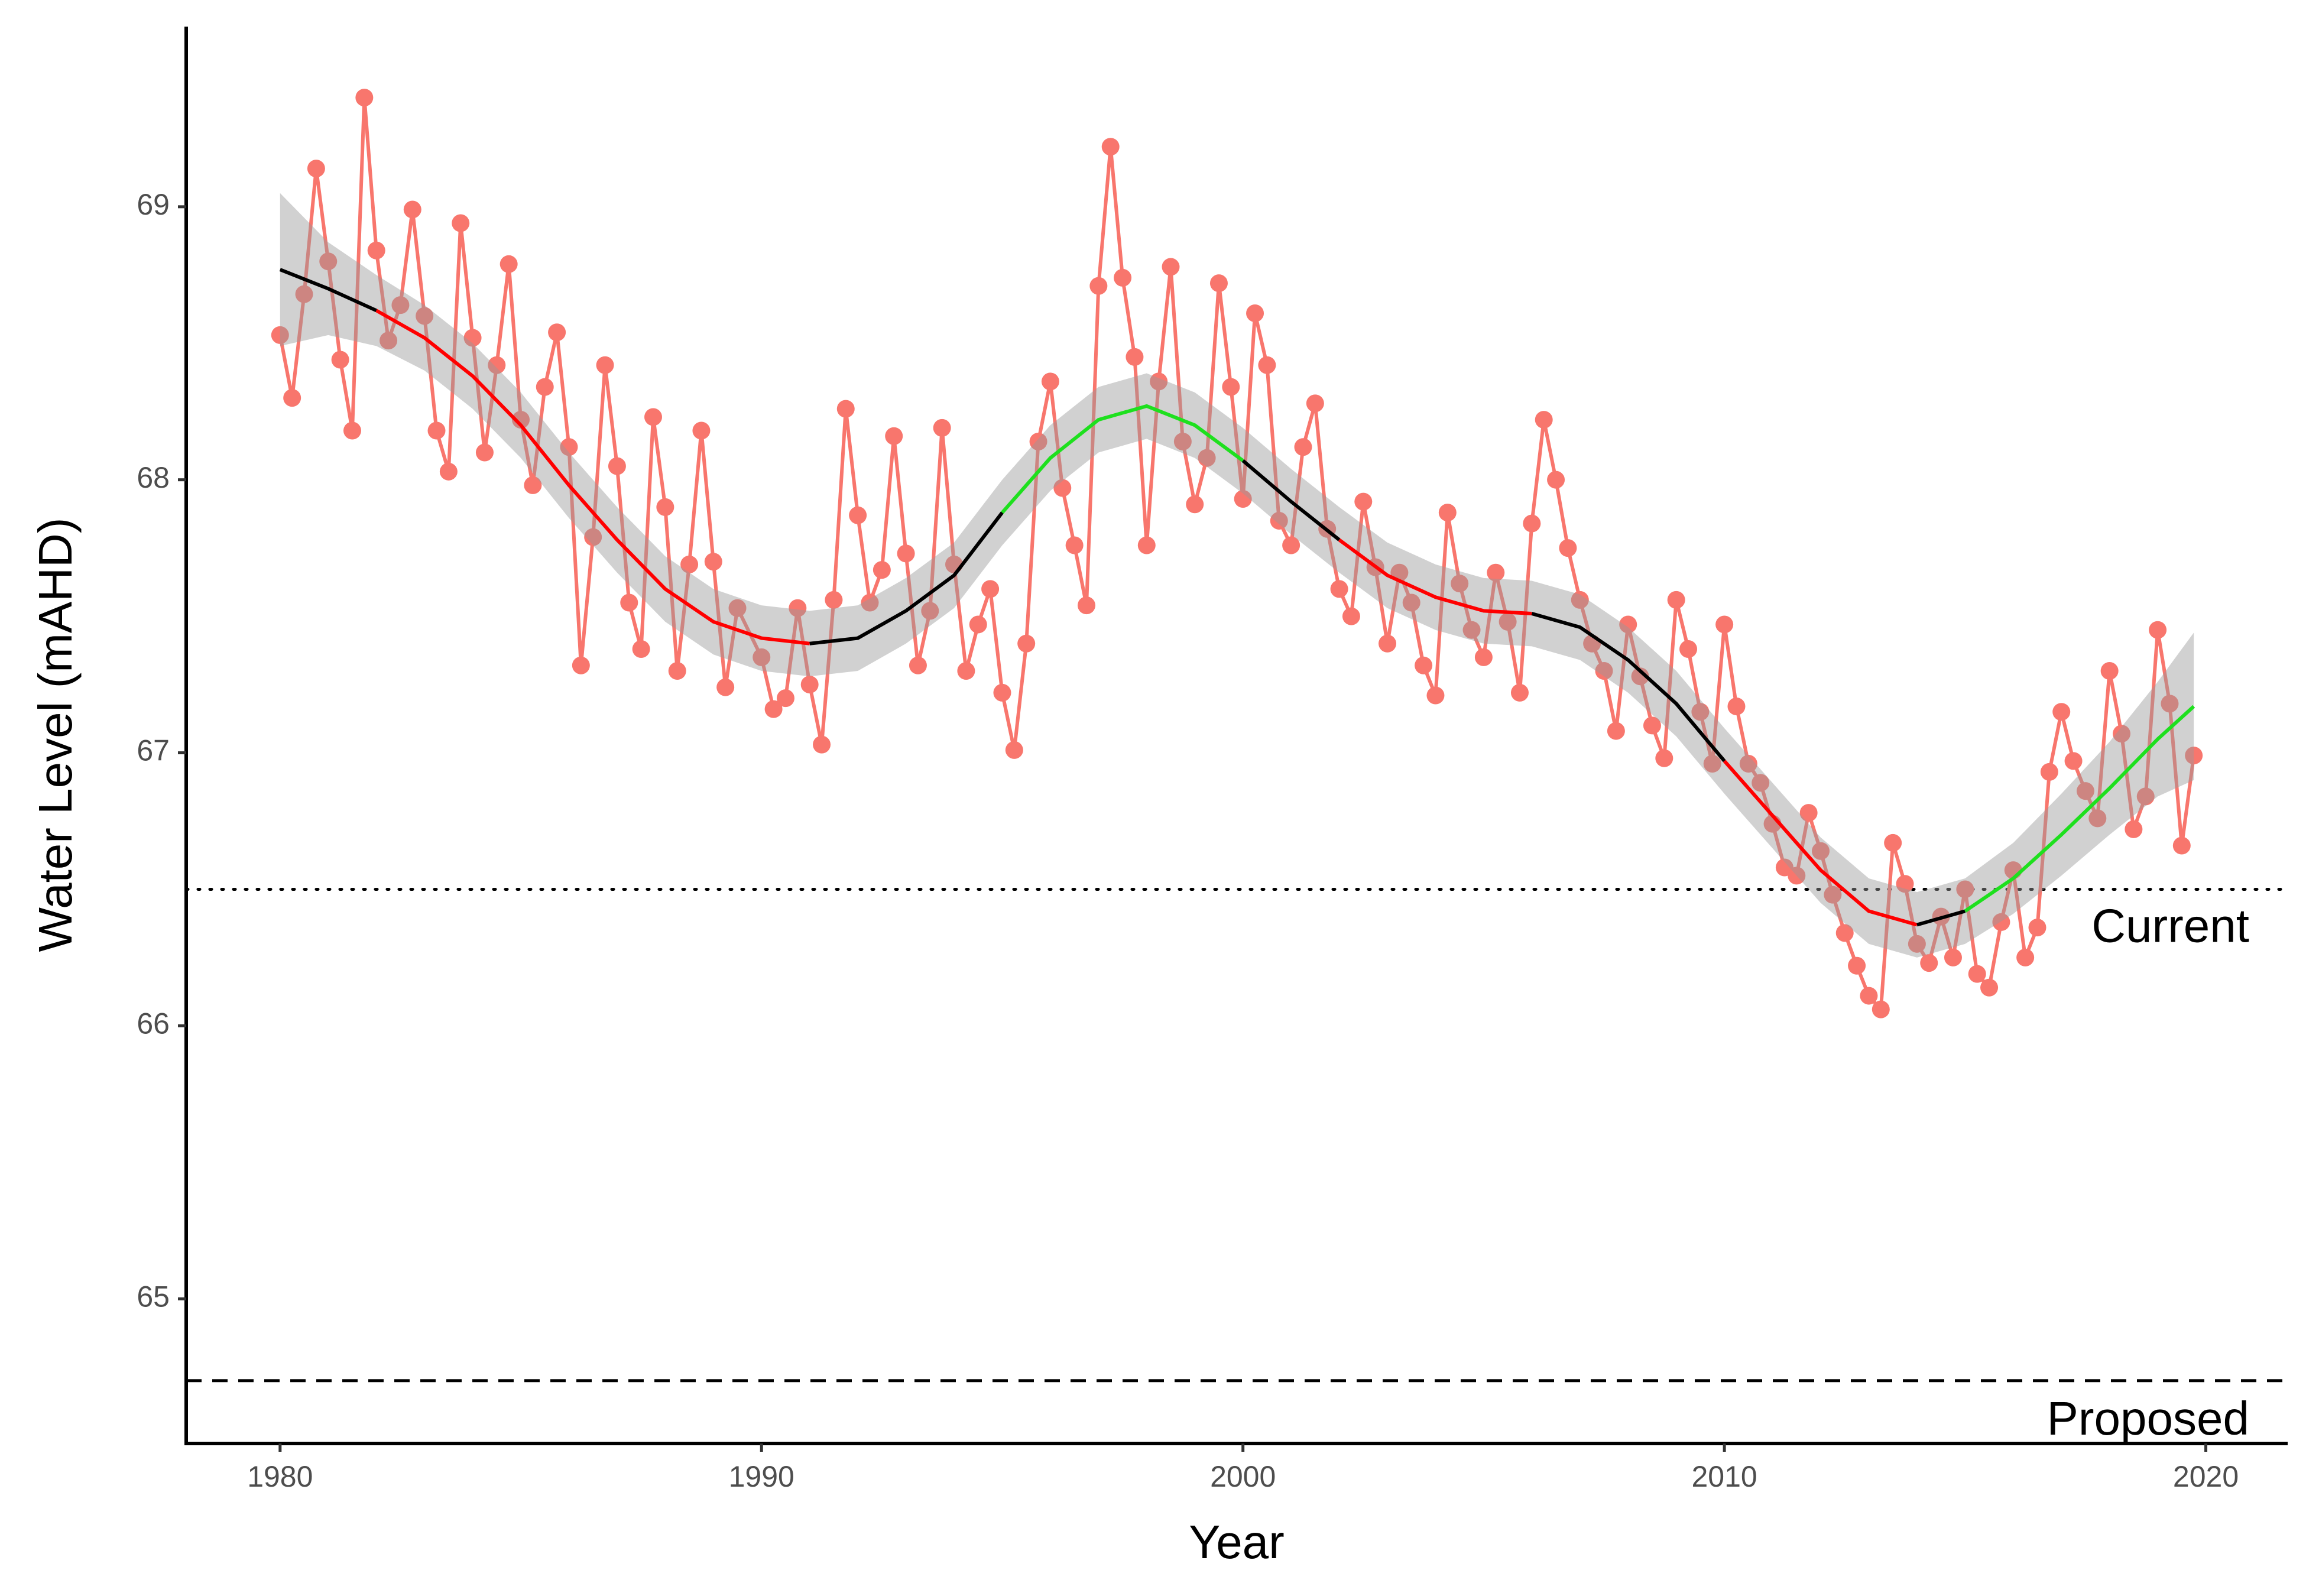  What do you see at coordinates (761, 1477) in the screenshot?
I see `x-tick-label: 1990` at bounding box center [761, 1477].